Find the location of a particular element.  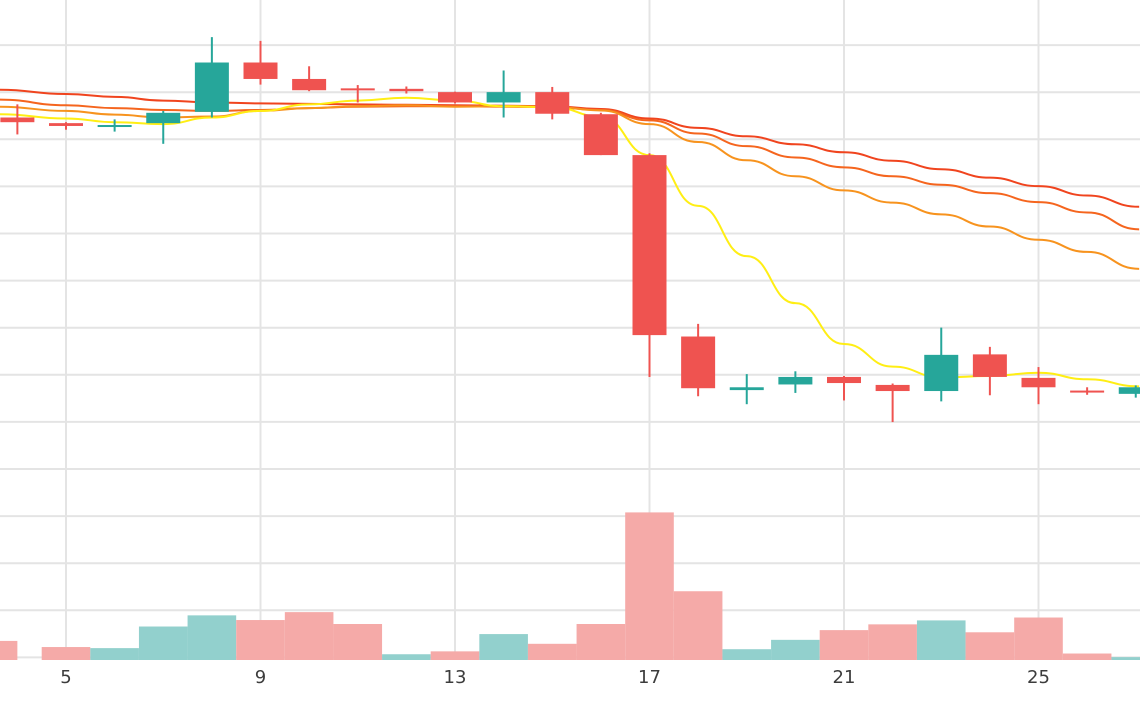

x-tick-label: 5 is located at coordinates (65, 677).